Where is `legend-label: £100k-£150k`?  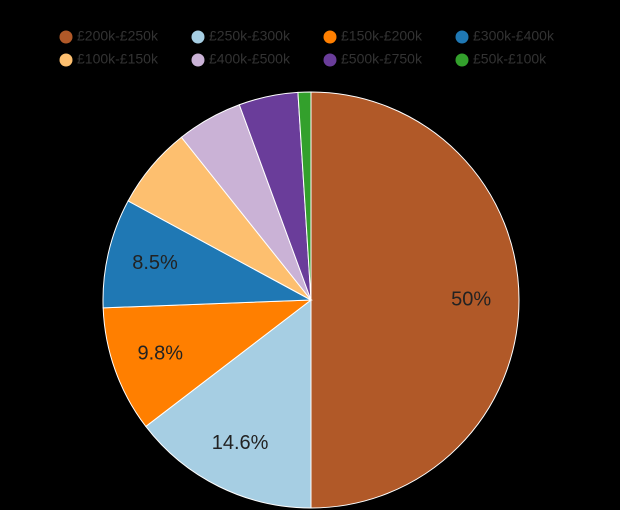
legend-label: £100k-£150k is located at coordinates (118, 59).